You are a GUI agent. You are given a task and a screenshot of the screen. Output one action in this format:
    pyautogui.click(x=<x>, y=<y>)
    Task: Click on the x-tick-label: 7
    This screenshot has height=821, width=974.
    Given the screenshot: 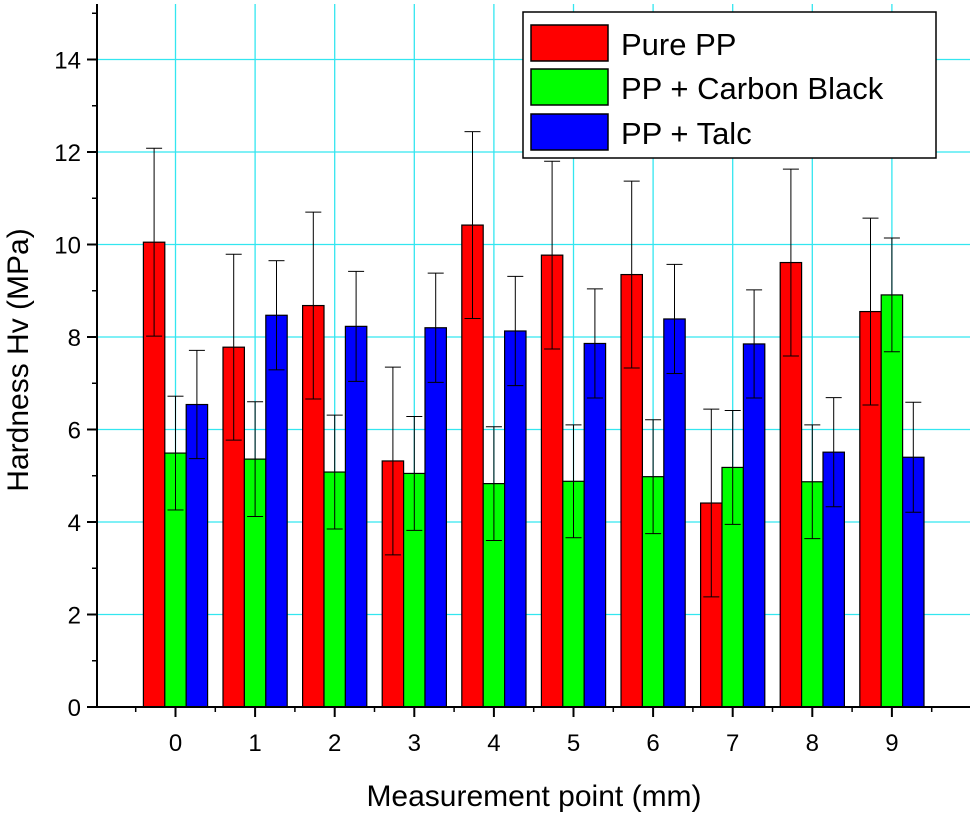 What is the action you would take?
    pyautogui.click(x=732, y=743)
    